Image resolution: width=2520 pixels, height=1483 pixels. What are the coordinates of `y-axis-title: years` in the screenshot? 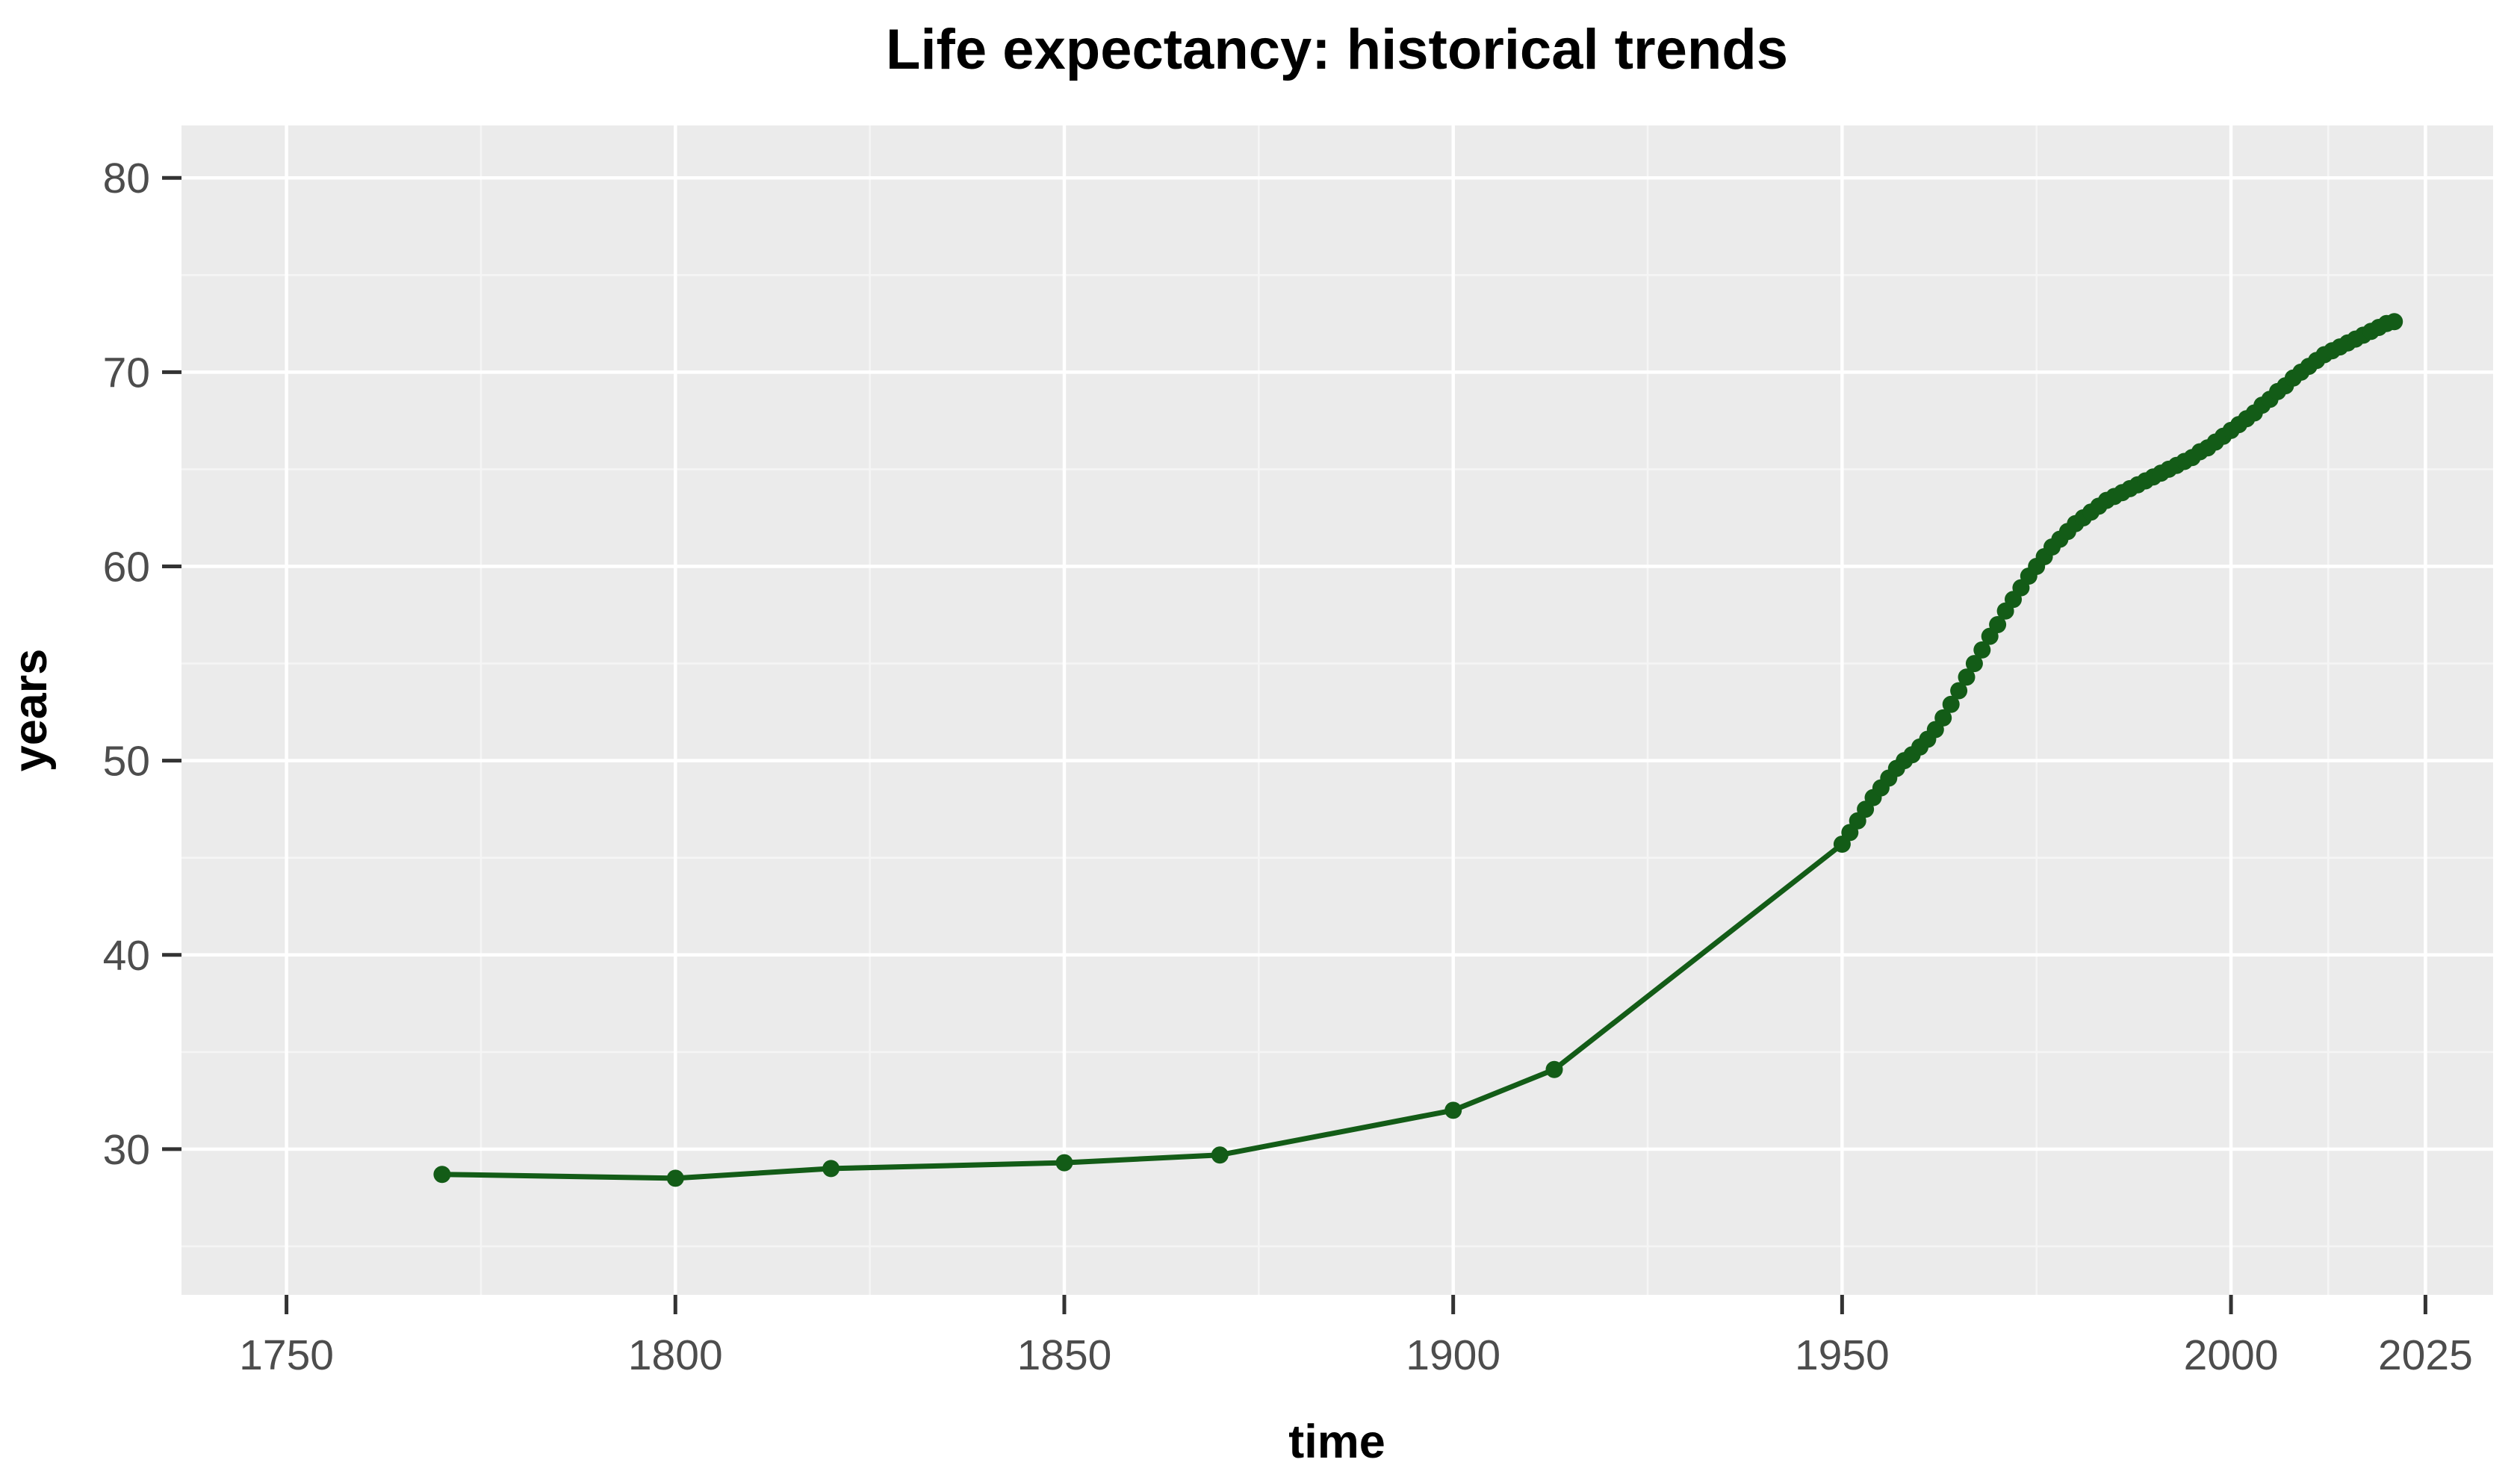 It's located at (30, 710).